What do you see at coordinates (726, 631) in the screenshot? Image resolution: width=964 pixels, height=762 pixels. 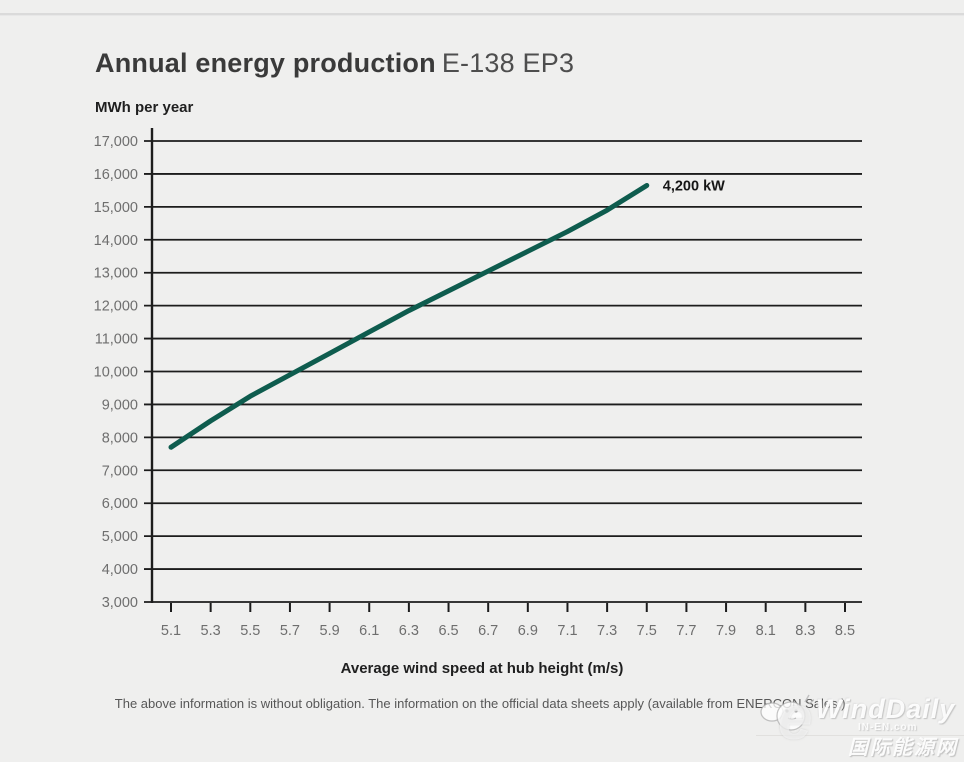 I see `x-tick-label: 7.9` at bounding box center [726, 631].